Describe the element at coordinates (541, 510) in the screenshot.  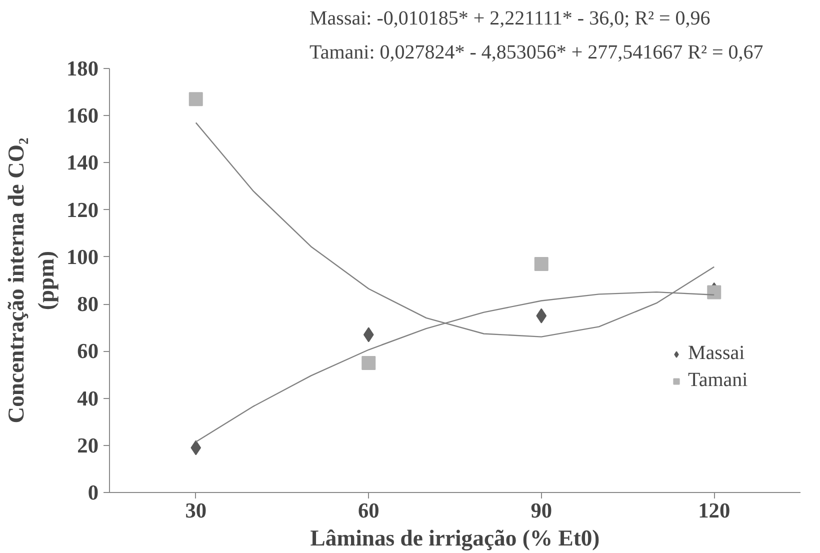
I see `x-tick-label: 90` at that location.